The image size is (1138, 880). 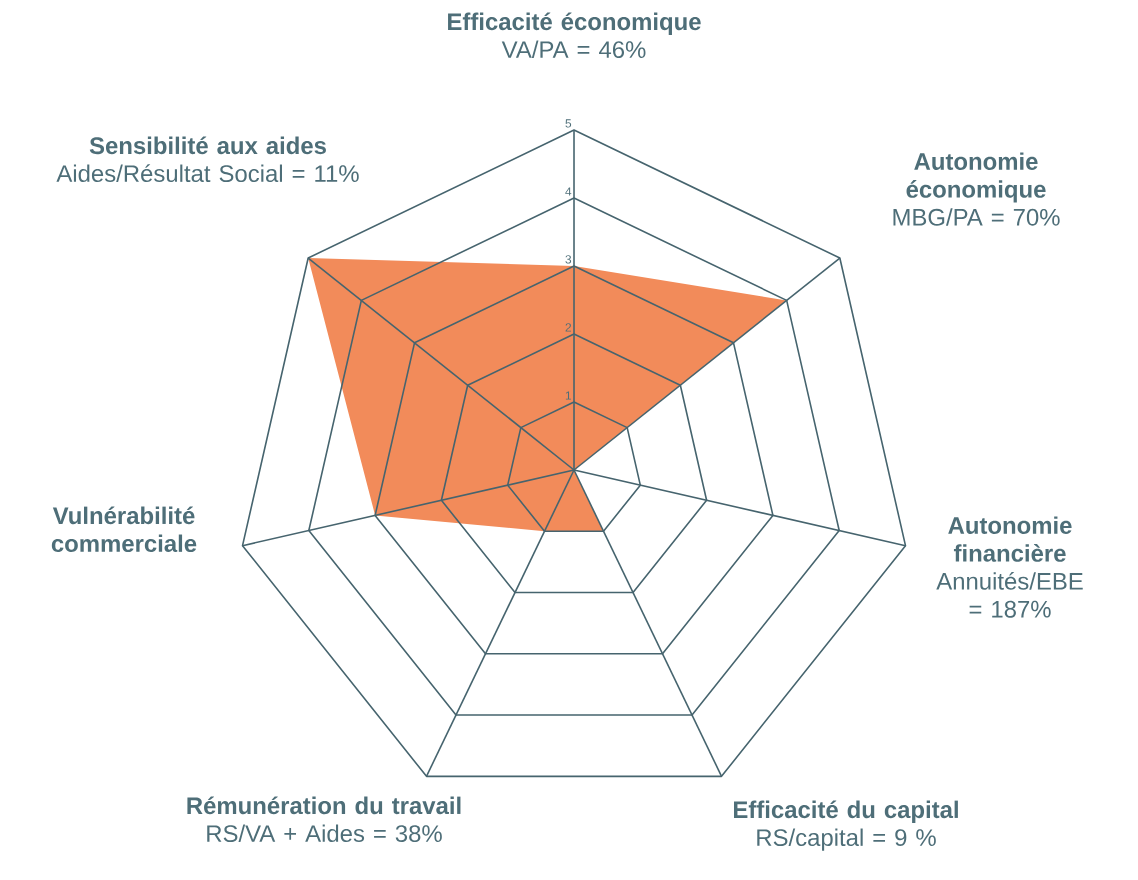 What do you see at coordinates (207, 173) in the screenshot?
I see `text: Aides/Résultat Social = 11%` at bounding box center [207, 173].